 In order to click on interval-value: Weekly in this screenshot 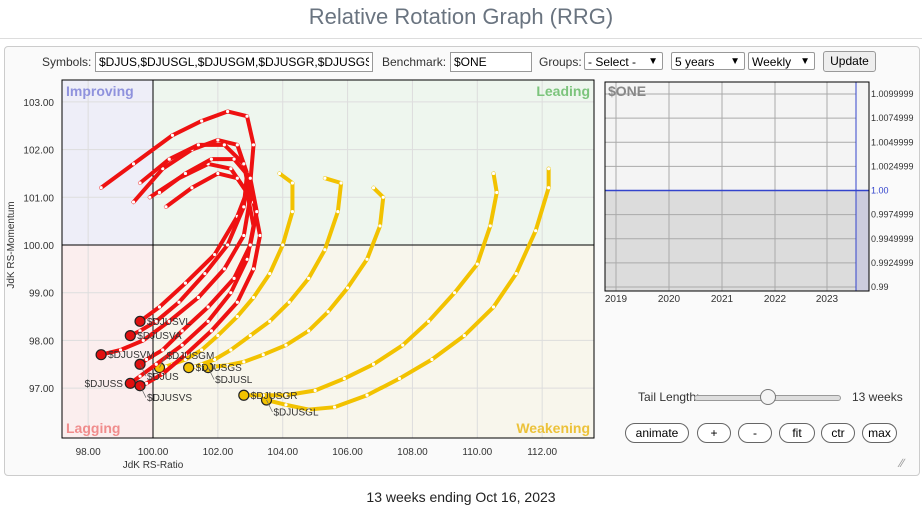, I will do `click(772, 62)`.